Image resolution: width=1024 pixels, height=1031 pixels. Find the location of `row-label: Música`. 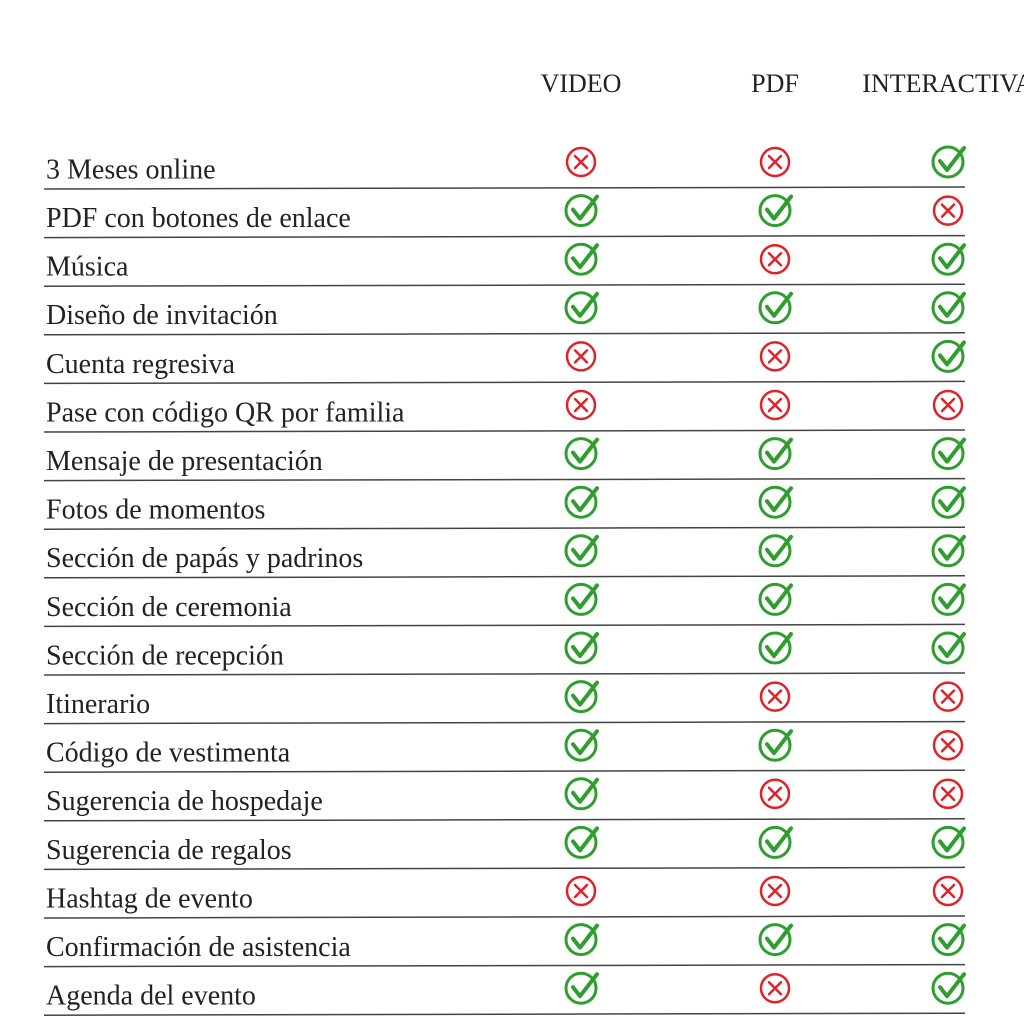

row-label: Música is located at coordinates (87, 267).